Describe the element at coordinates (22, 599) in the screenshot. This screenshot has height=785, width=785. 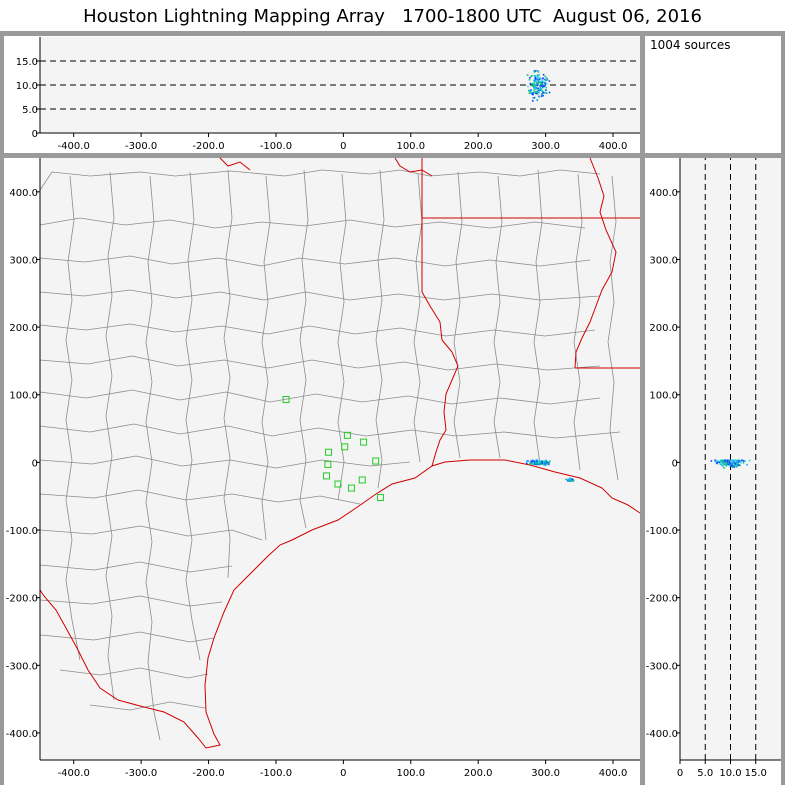
I see `y-tick-label: -200.0` at that location.